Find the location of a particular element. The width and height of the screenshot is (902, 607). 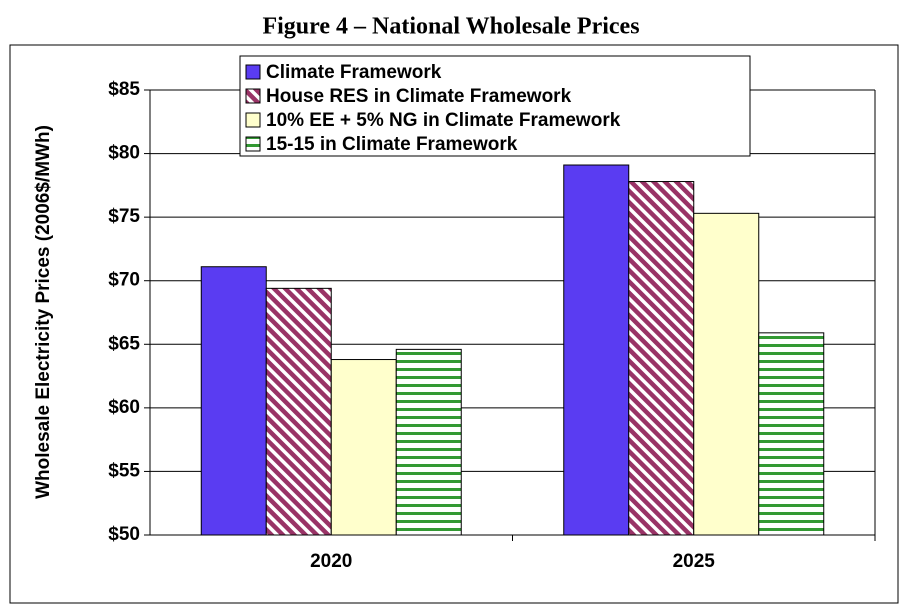

y-tick-label: $70 is located at coordinates (124, 280).